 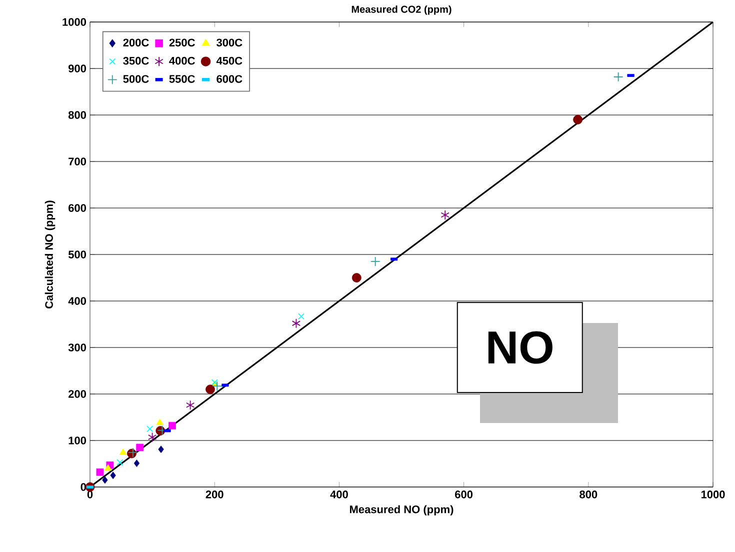 I want to click on y-tick-label: 500, so click(x=77, y=254).